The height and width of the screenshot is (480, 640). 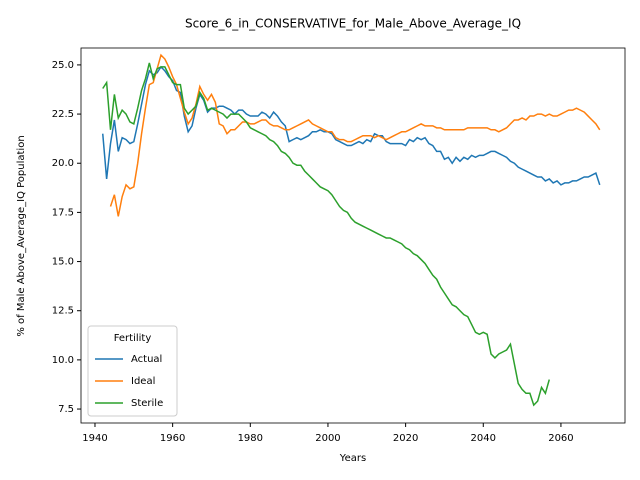 I want to click on x-tick-label: 2020, so click(x=405, y=438).